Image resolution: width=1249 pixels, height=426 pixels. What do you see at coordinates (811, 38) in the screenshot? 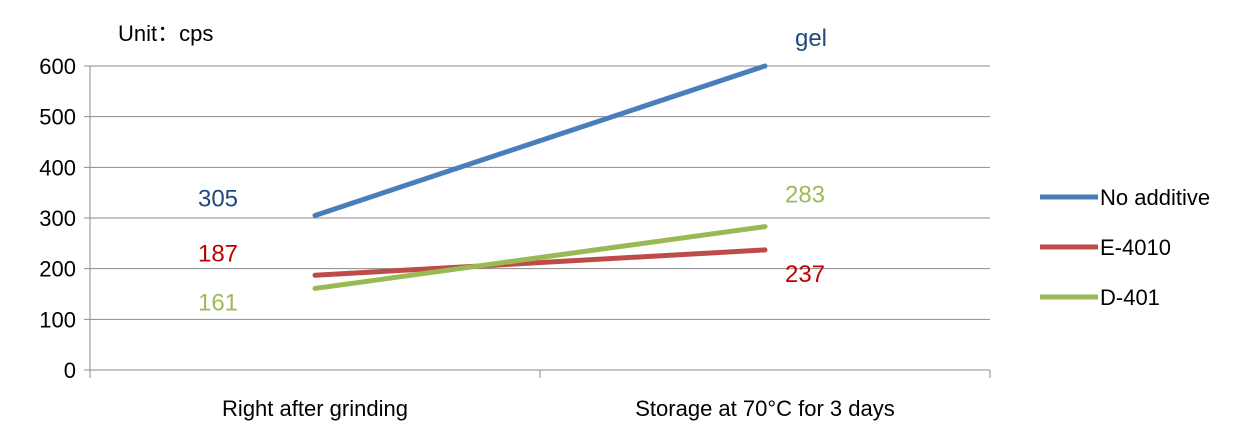
I see `data-label: gel` at bounding box center [811, 38].